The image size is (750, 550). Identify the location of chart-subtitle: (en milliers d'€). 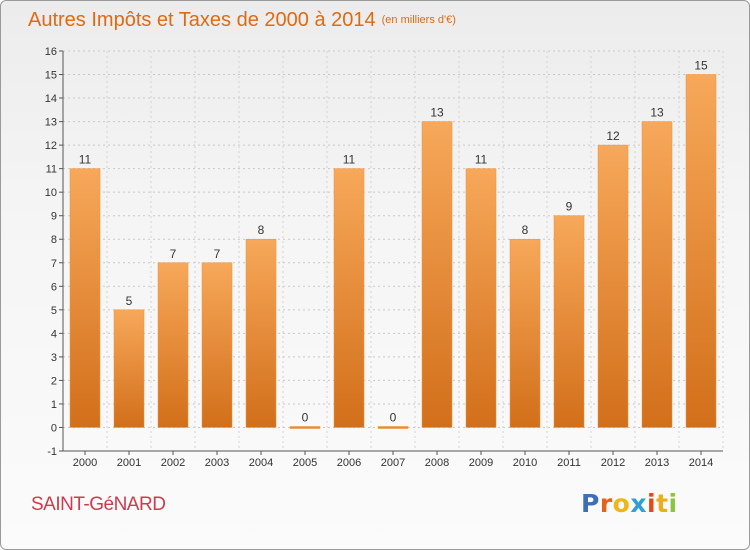
(418, 20).